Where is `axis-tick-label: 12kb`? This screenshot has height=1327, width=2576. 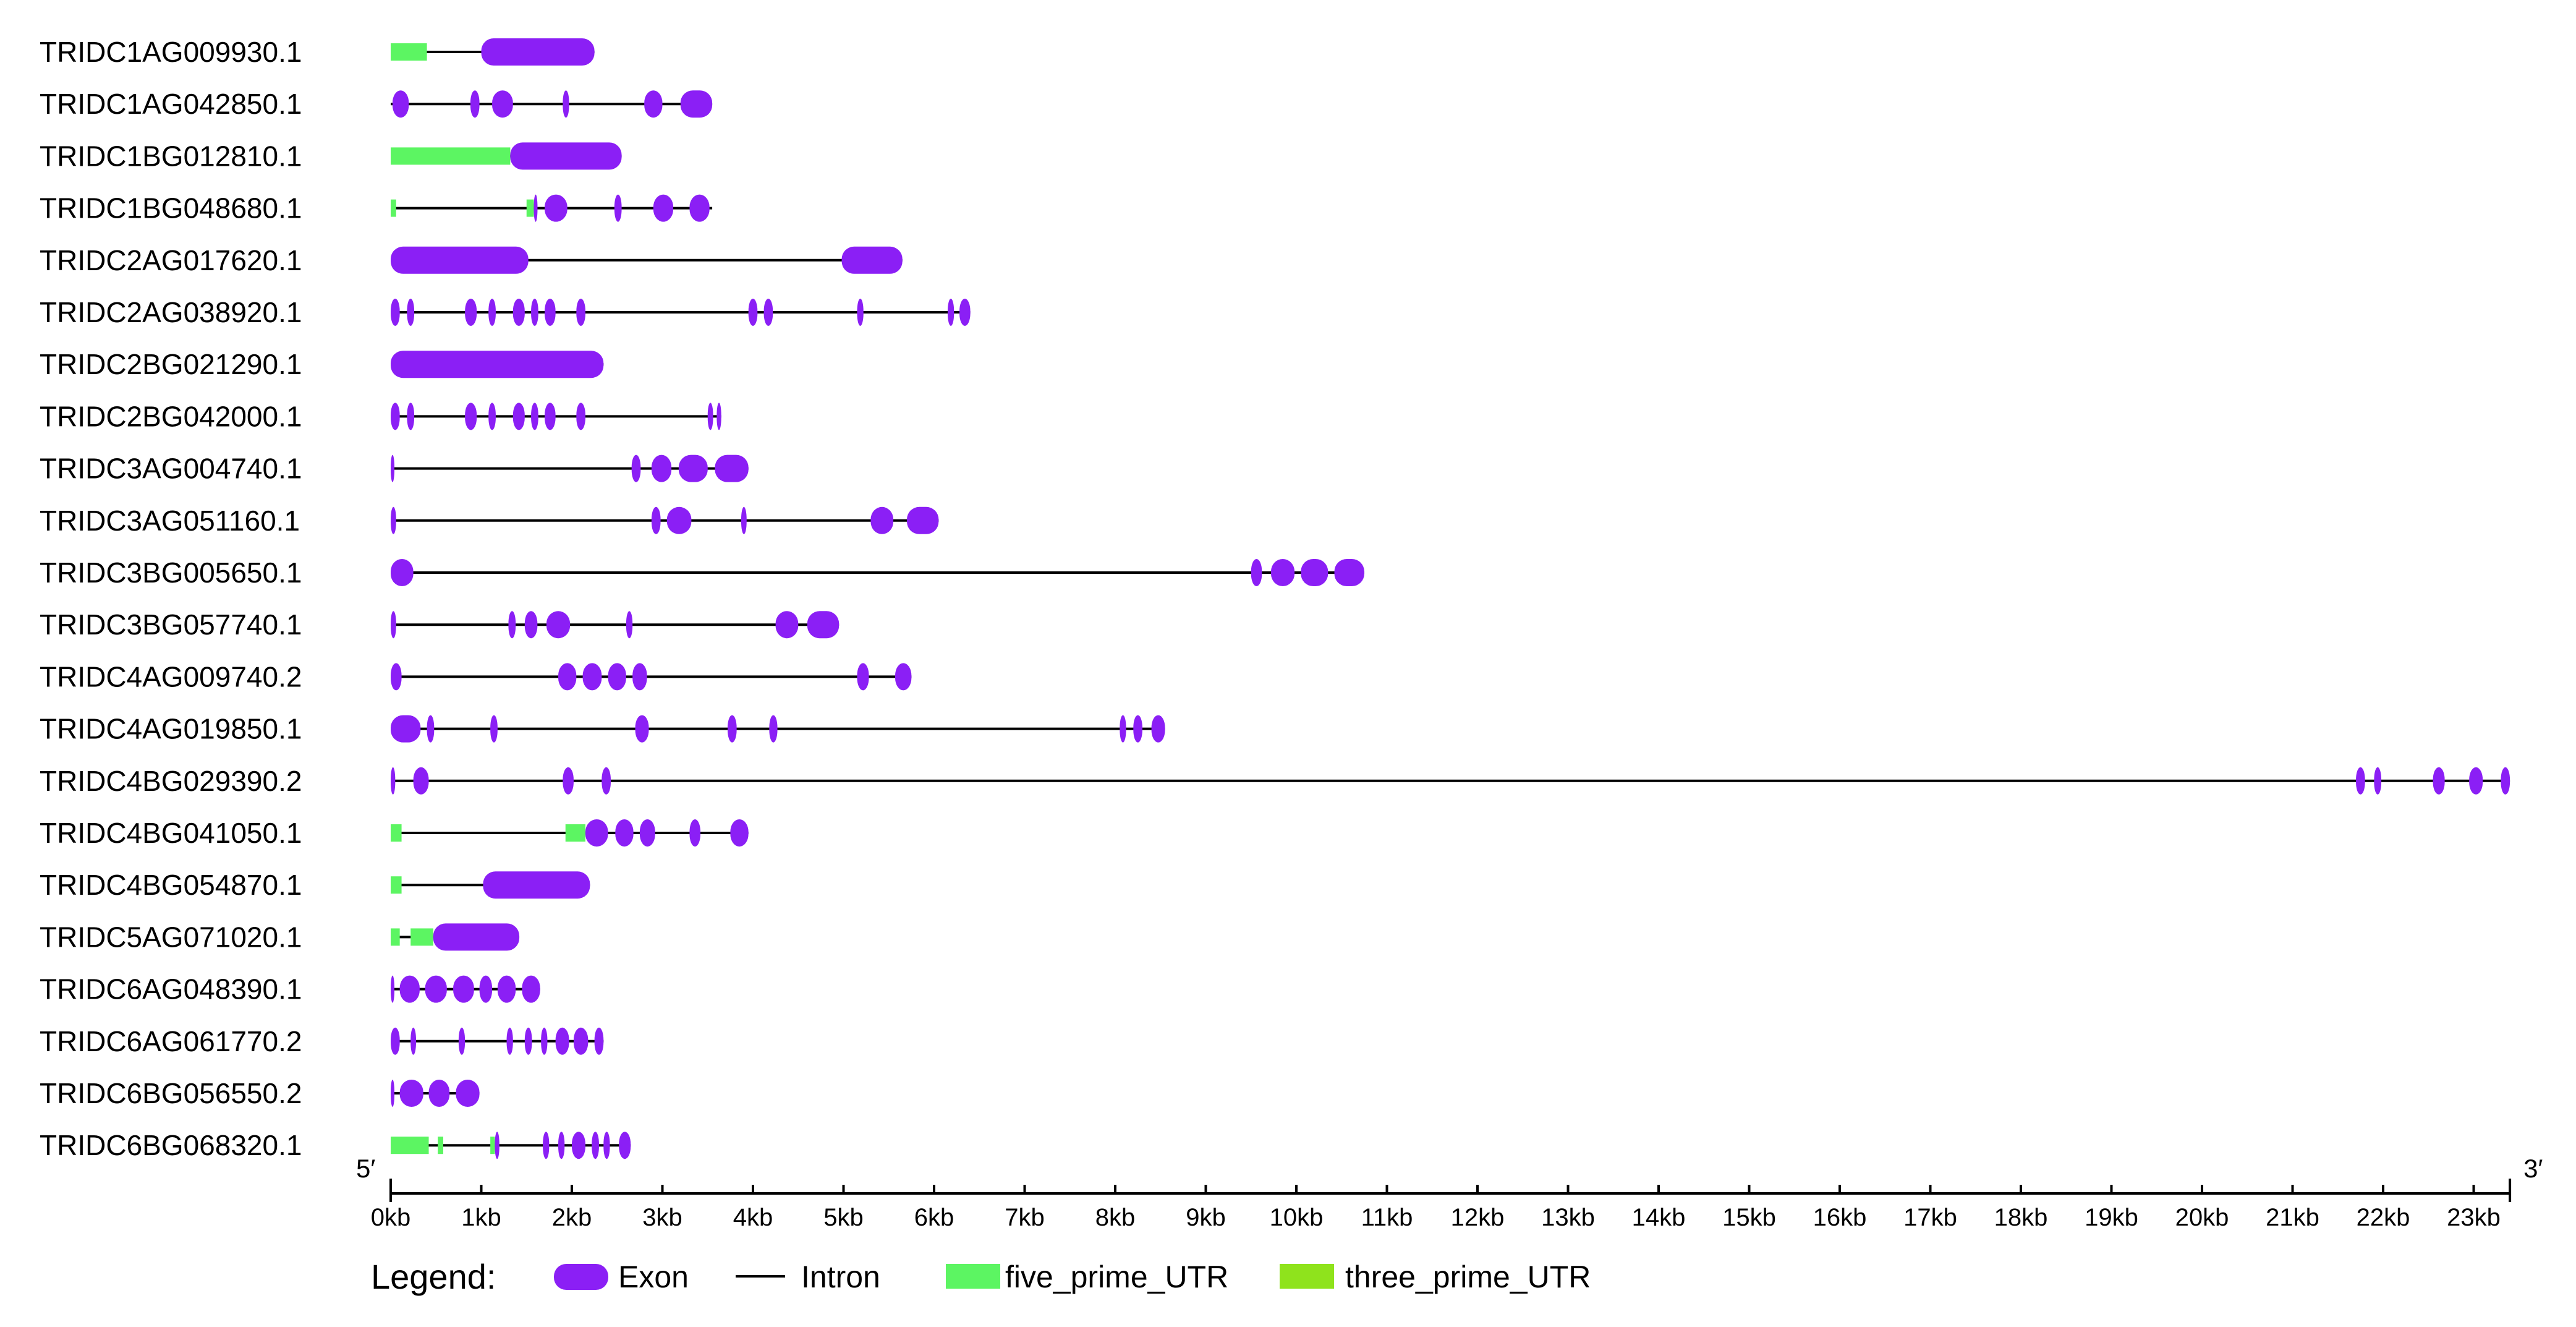
axis-tick-label: 12kb is located at coordinates (1478, 1218).